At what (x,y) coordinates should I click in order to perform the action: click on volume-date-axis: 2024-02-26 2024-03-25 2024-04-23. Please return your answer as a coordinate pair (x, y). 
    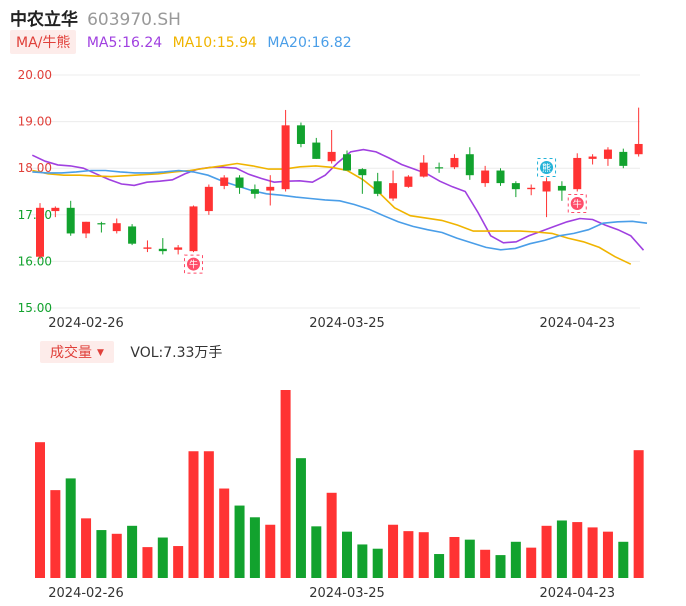
    Looking at the image, I should click on (331, 593).